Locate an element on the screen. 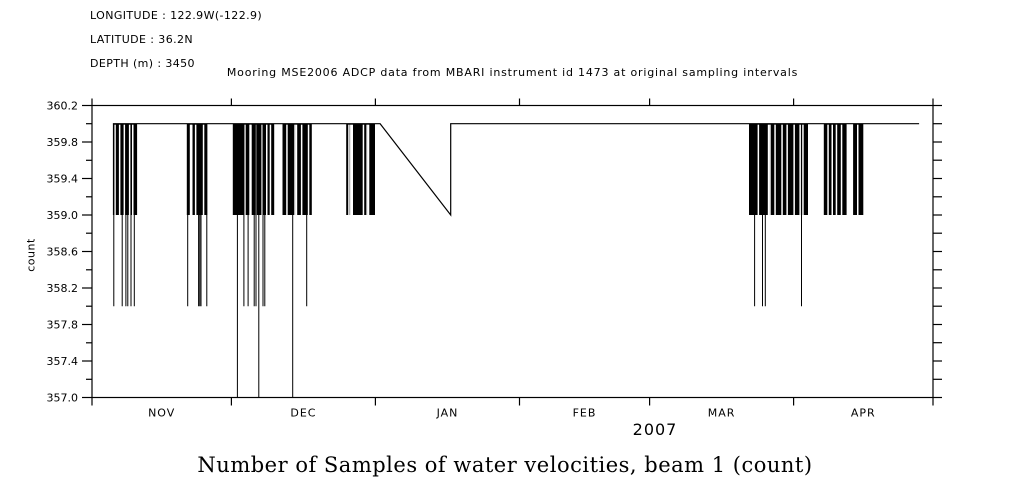 The width and height of the screenshot is (1009, 504). depth-label: DEPTH (m) : 3450 is located at coordinates (142, 63).